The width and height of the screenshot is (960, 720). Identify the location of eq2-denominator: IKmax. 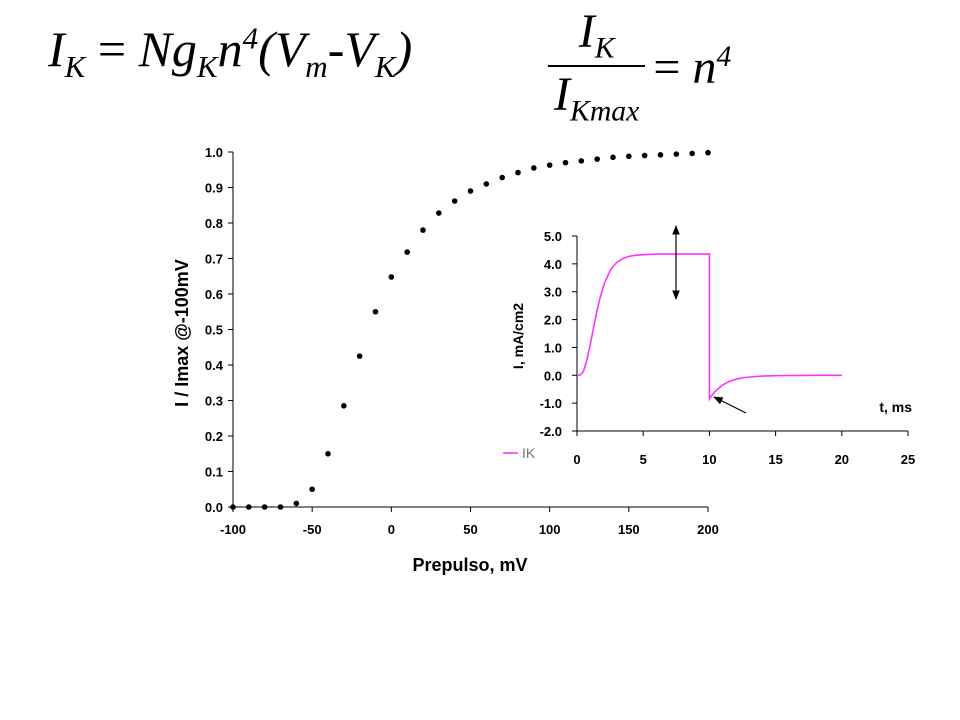
(596, 96).